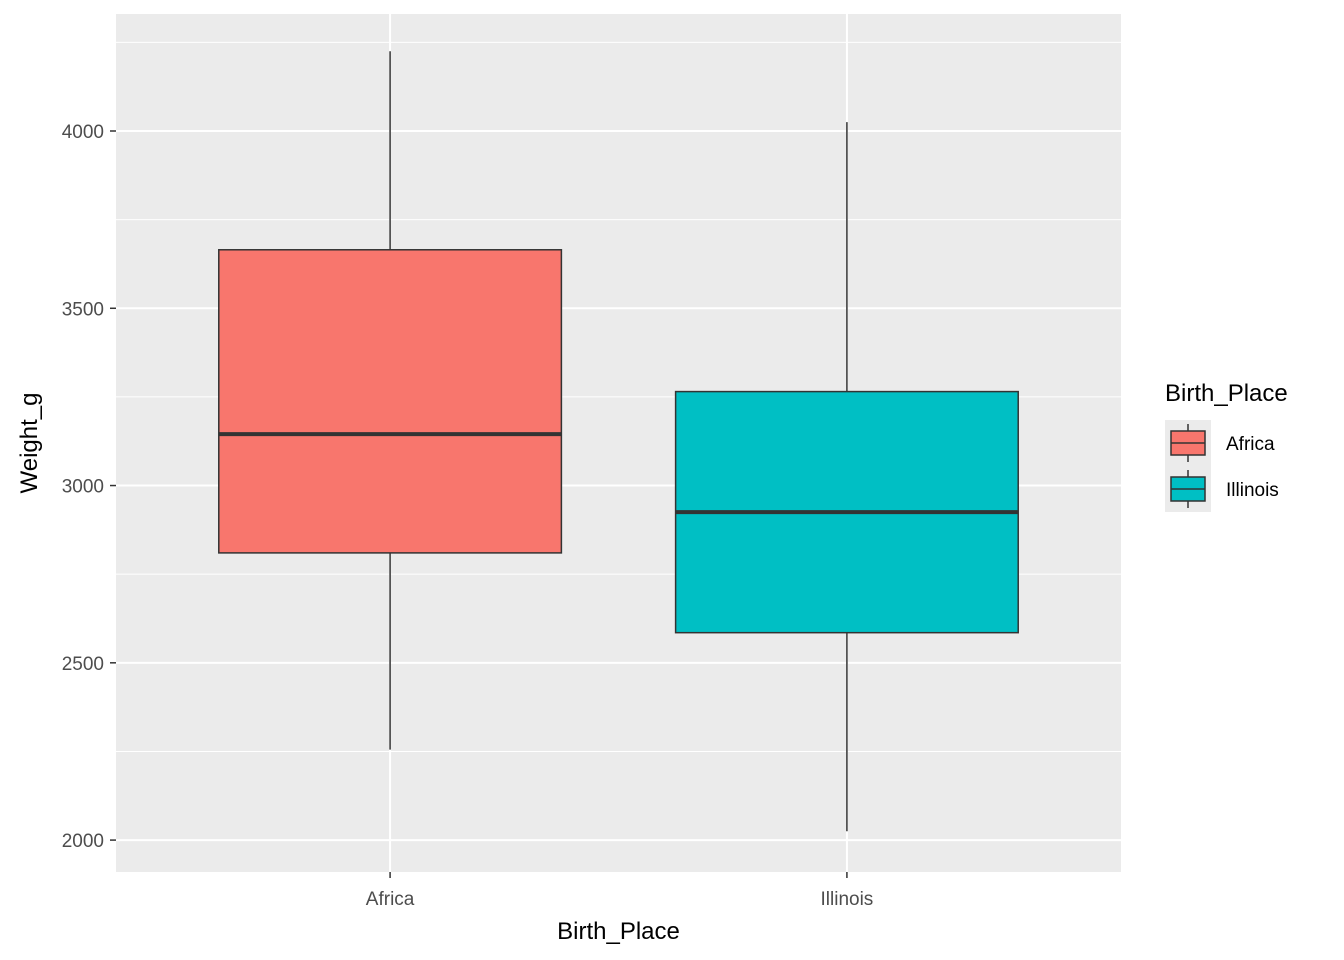 The height and width of the screenshot is (960, 1344). What do you see at coordinates (1188, 489) in the screenshot?
I see `legend-key-illinois` at bounding box center [1188, 489].